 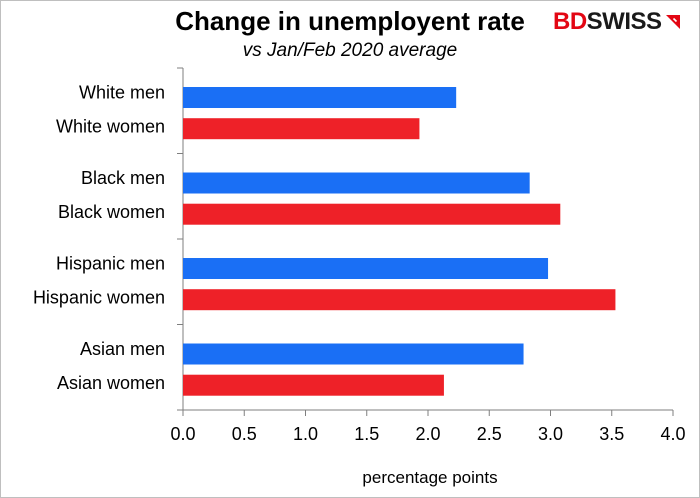 I want to click on chart-title: Change in unemployent rate, so click(x=350, y=21).